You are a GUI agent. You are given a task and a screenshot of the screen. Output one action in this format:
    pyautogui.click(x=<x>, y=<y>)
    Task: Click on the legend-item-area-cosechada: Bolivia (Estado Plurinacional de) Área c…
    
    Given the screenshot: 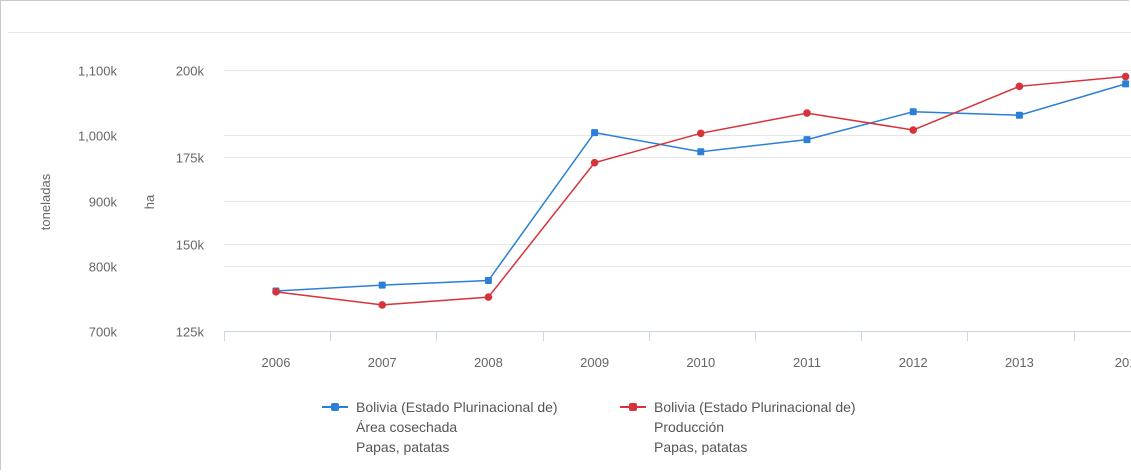 What is the action you would take?
    pyautogui.click(x=440, y=427)
    